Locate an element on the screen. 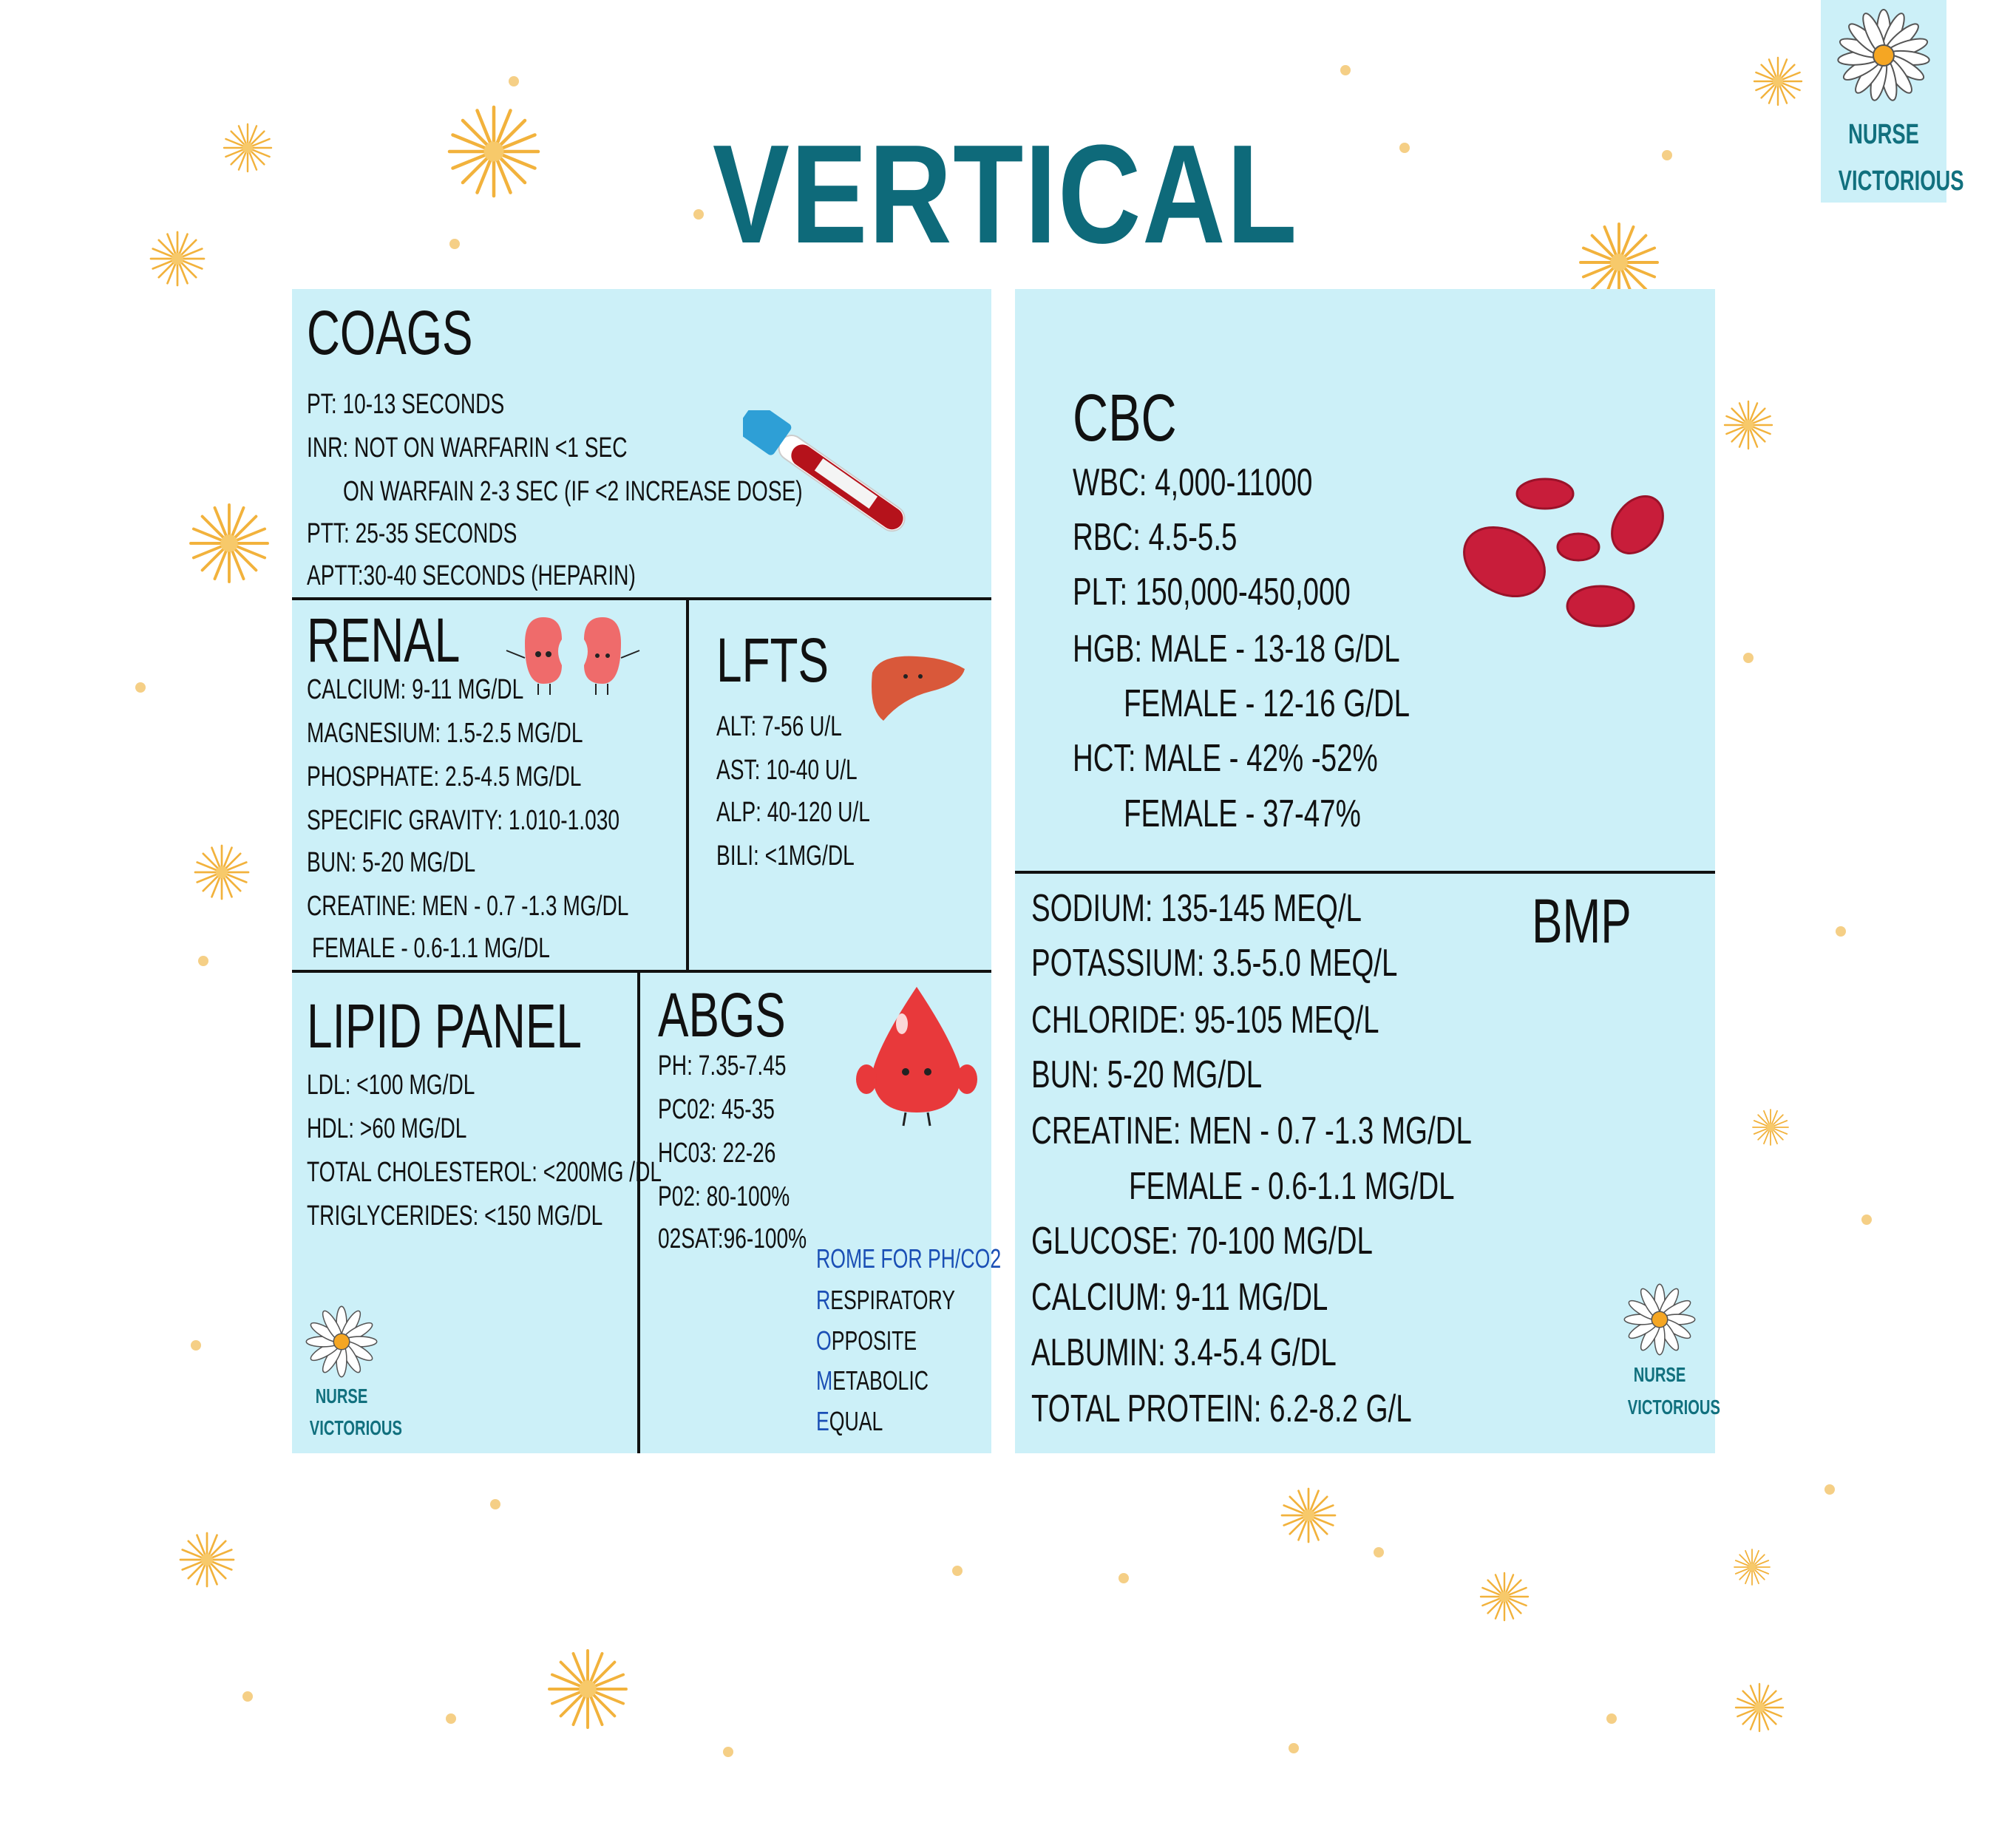 The height and width of the screenshot is (1848, 1996). lab-value: FEMALE - 12-16 G/DL is located at coordinates (1267, 703).